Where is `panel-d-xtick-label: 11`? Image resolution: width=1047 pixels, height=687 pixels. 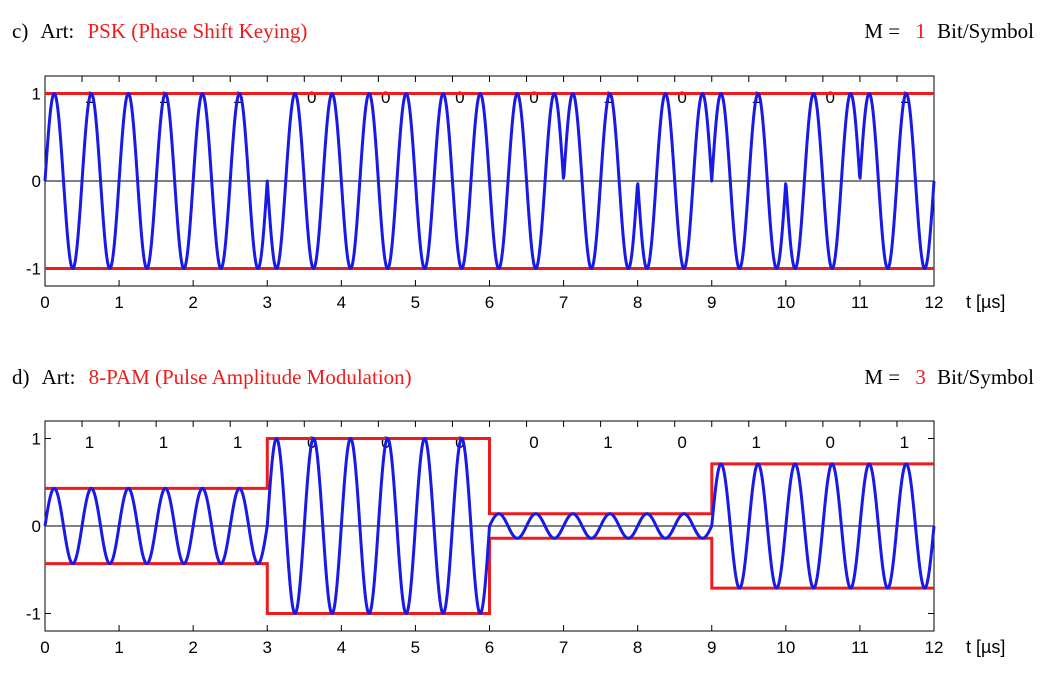 panel-d-xtick-label: 11 is located at coordinates (860, 647).